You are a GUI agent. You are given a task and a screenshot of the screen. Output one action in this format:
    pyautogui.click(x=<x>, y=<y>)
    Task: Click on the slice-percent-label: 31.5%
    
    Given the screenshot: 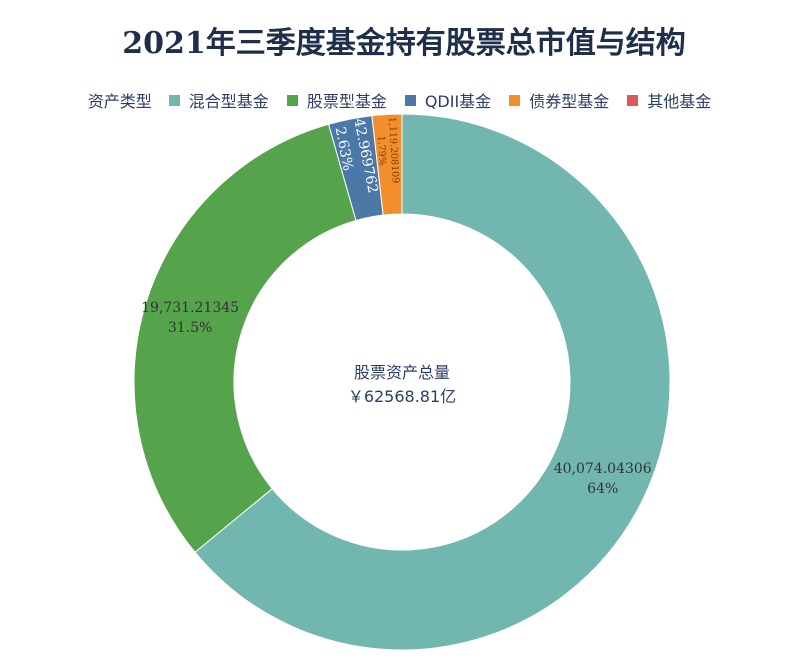 What is the action you would take?
    pyautogui.click(x=190, y=328)
    